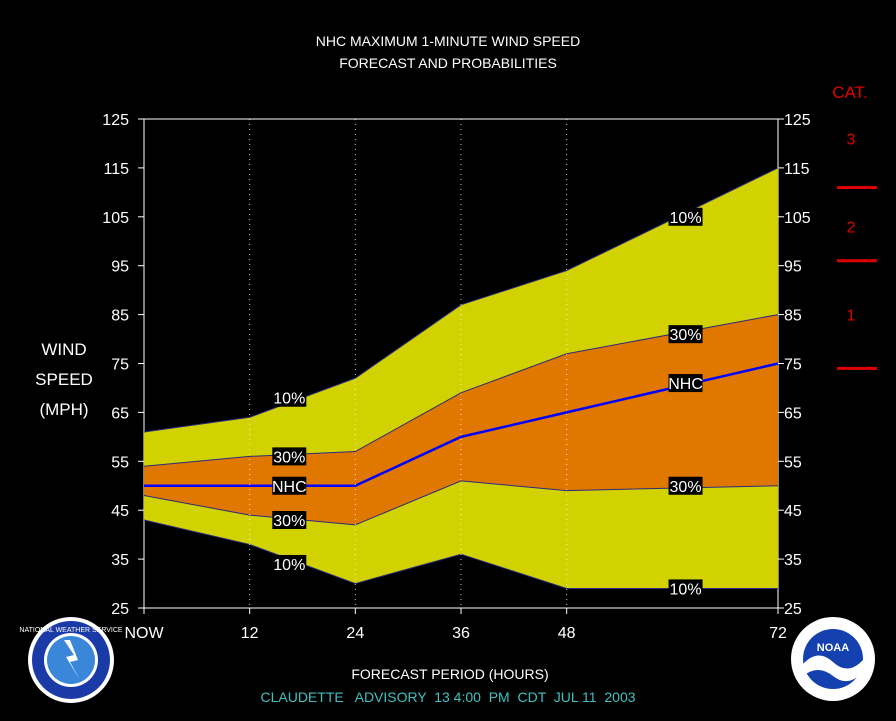  What do you see at coordinates (120, 609) in the screenshot?
I see `y-tick-label-left: 25` at bounding box center [120, 609].